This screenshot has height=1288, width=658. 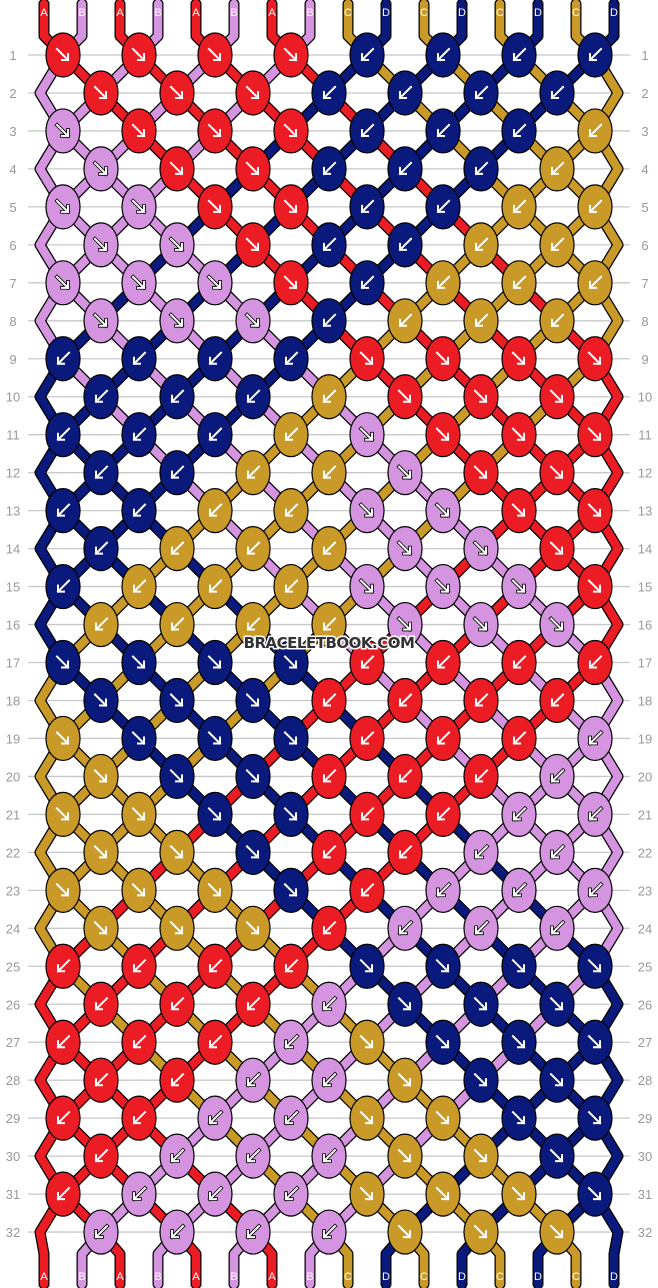 What do you see at coordinates (576, 13) in the screenshot?
I see `string-label-top: C` at bounding box center [576, 13].